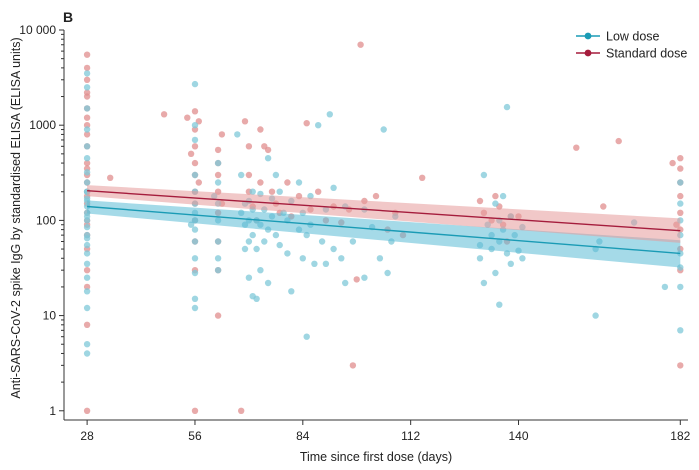 The height and width of the screenshot is (470, 699). Describe the element at coordinates (52, 411) in the screenshot. I see `y-tick-label: 1` at that location.